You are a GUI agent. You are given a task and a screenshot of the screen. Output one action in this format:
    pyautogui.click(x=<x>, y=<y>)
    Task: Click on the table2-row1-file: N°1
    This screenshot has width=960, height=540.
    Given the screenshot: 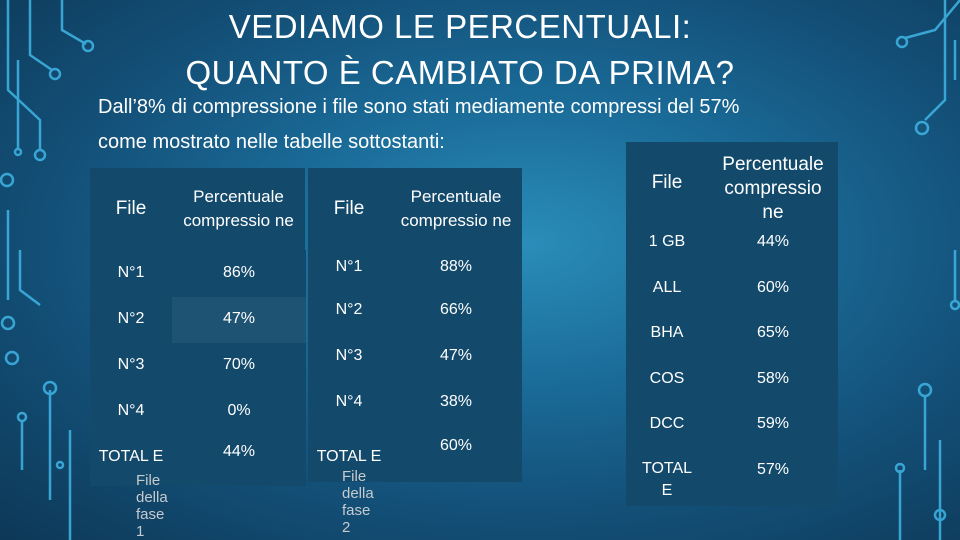 What is the action you would take?
    pyautogui.click(x=349, y=266)
    